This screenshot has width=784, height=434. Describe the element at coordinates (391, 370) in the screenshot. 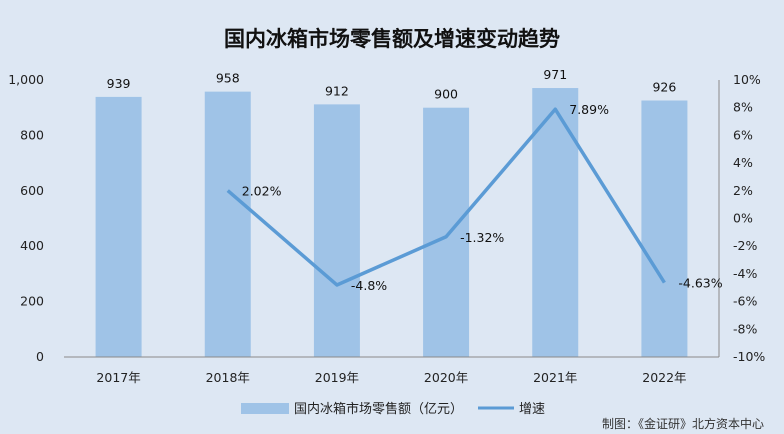

I see `x-axis: 2017年 2018年 2019年 2020年 2021年 2022年` at that location.